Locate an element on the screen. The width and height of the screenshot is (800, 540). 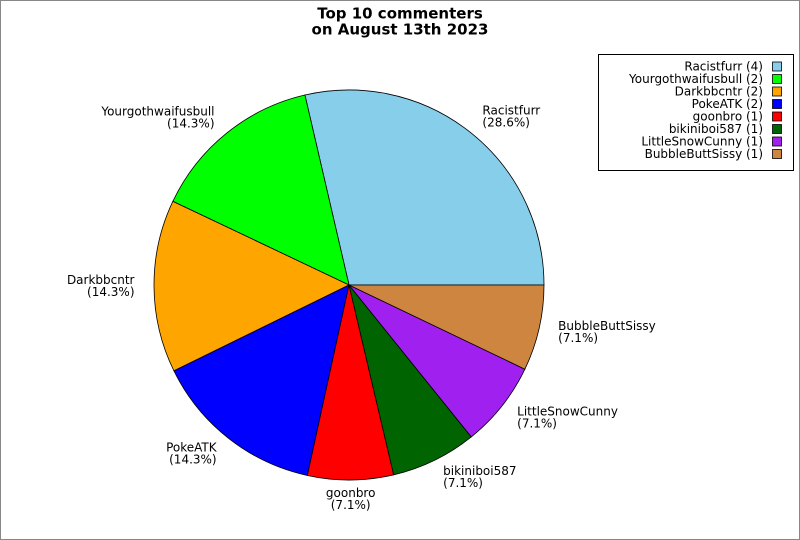
slice-label: PokeATK is located at coordinates (192, 447).